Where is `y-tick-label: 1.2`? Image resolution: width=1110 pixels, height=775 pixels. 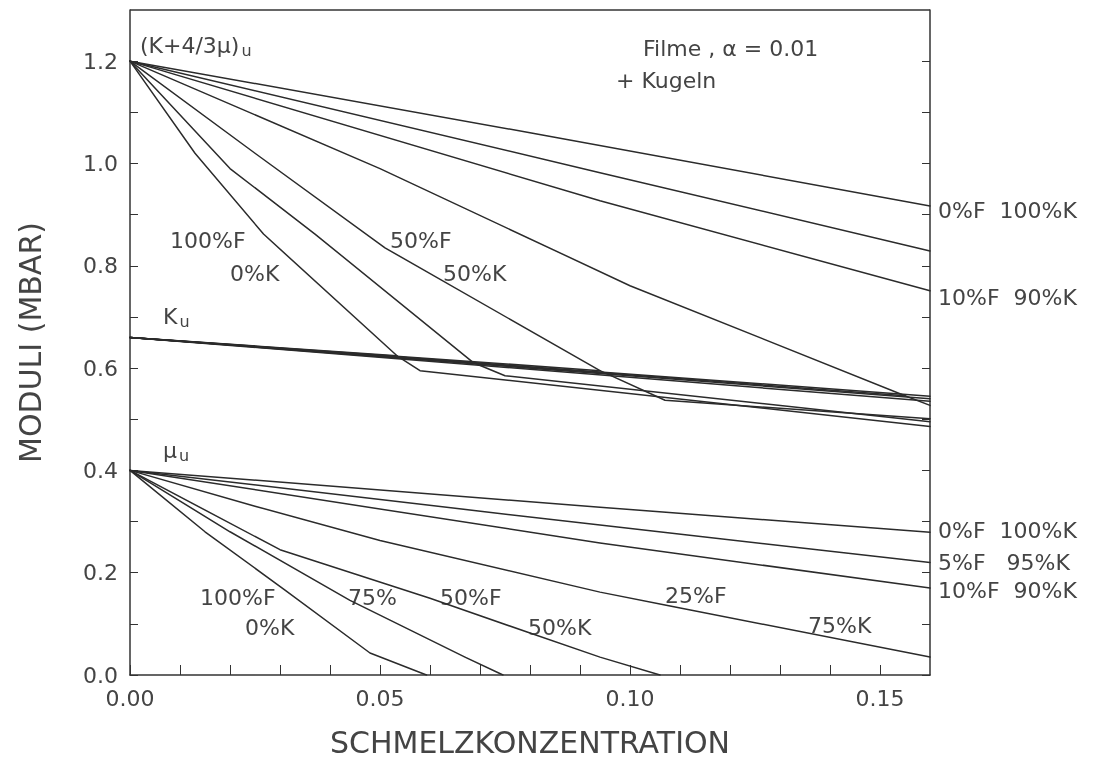 y-tick-label: 1.2 is located at coordinates (100, 61).